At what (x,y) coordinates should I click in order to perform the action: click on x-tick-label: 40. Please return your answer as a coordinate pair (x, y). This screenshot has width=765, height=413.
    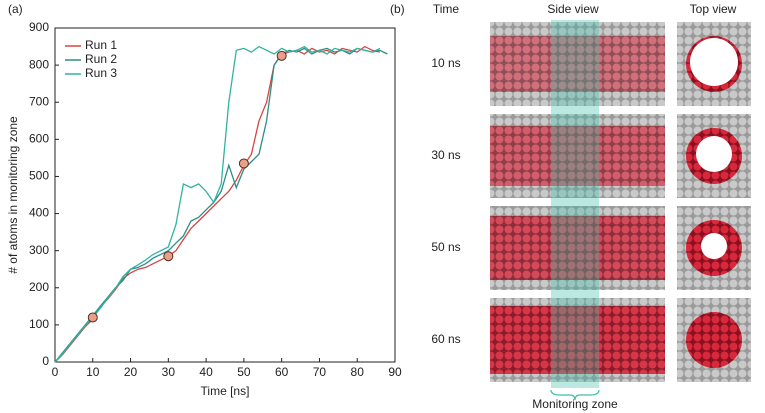
    Looking at the image, I should click on (206, 372).